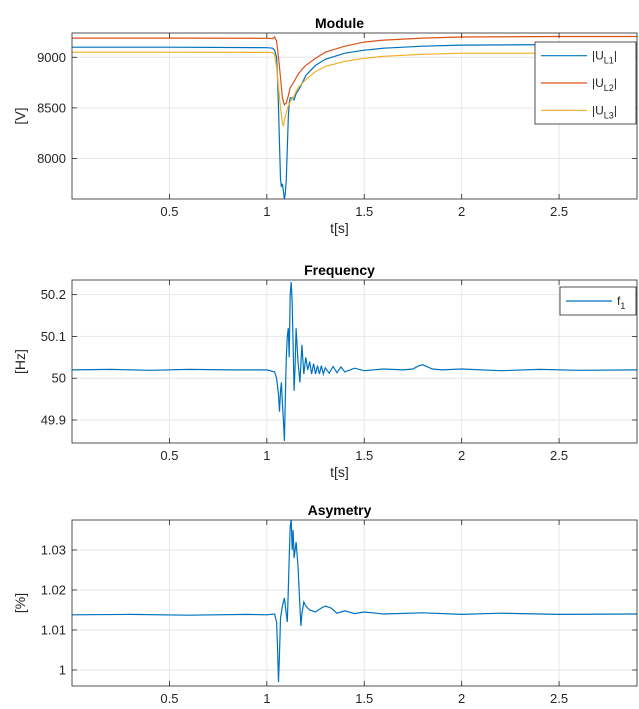  I want to click on y-tick-label: 8500, so click(51, 107).